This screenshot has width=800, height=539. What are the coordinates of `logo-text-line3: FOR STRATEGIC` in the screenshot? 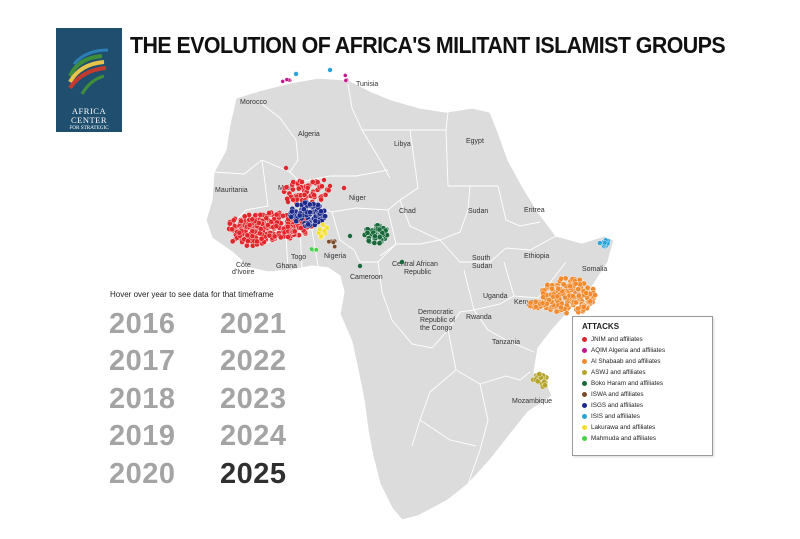 It's located at (89, 128).